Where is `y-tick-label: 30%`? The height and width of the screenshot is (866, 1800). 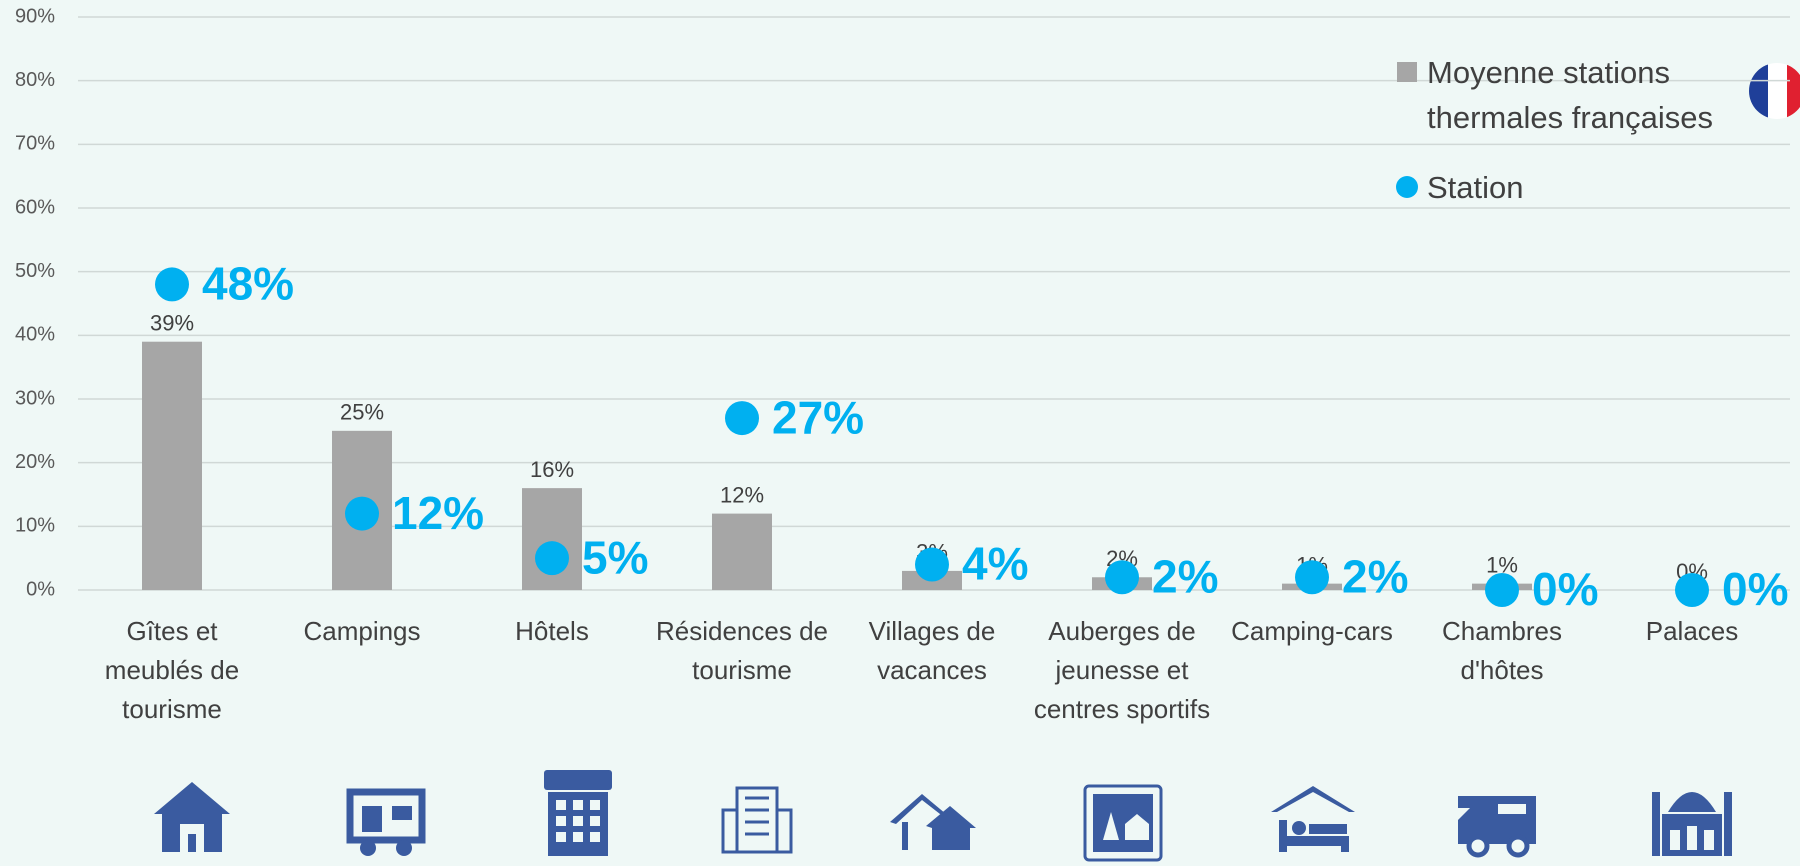 y-tick-label: 30% is located at coordinates (35, 398).